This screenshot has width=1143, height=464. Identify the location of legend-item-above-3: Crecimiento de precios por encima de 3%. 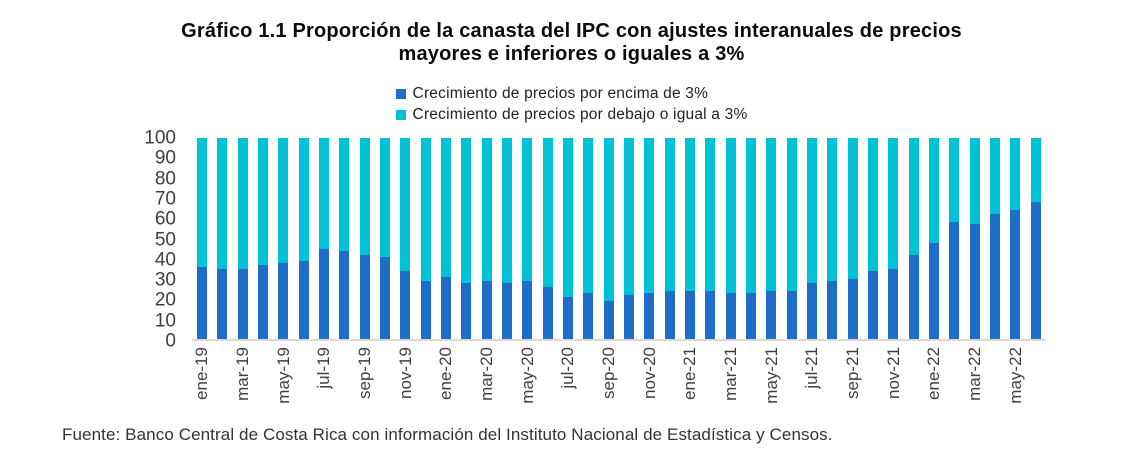
(552, 94).